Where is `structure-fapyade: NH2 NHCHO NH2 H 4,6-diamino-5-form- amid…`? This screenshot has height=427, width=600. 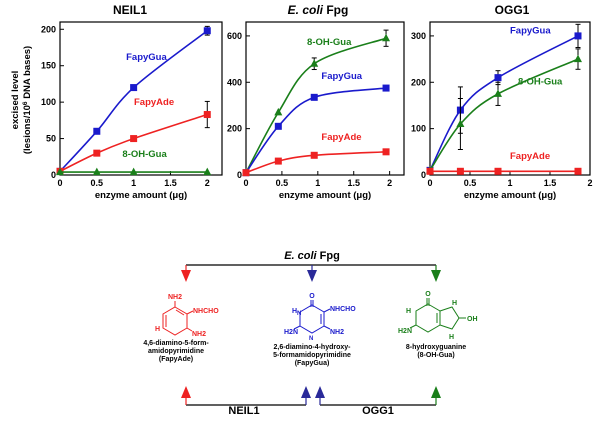 structure-fapyade: NH2 NHCHO NH2 H 4,6-diamino-5-form- amid… is located at coordinates (181, 328).